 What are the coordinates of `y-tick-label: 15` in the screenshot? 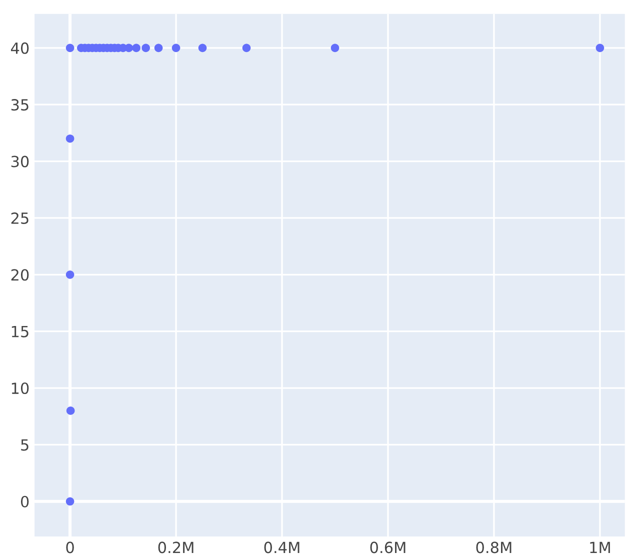 It's located at (20, 332).